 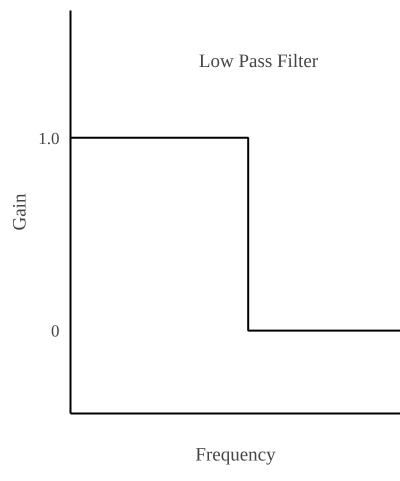 I want to click on y-axis-title: Gain, so click(x=19, y=211).